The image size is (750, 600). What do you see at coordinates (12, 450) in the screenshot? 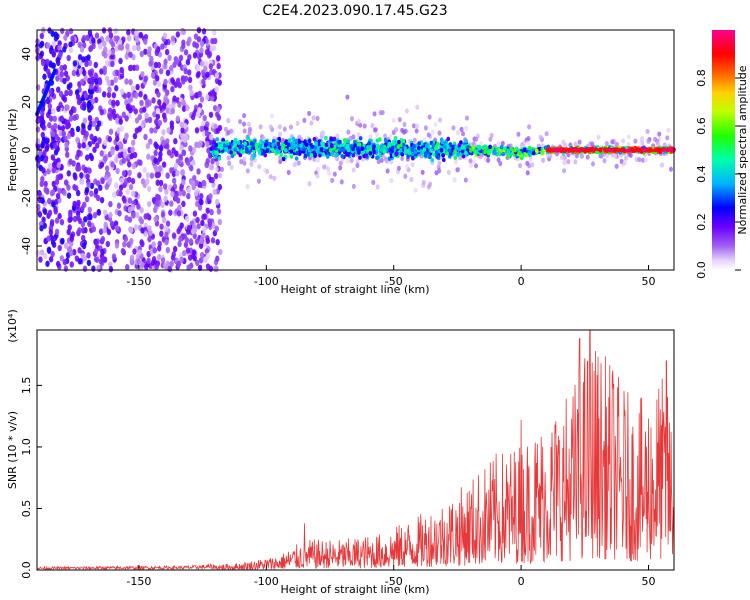
I see `snr-y-label: SNR (10 * v/v)` at bounding box center [12, 450].